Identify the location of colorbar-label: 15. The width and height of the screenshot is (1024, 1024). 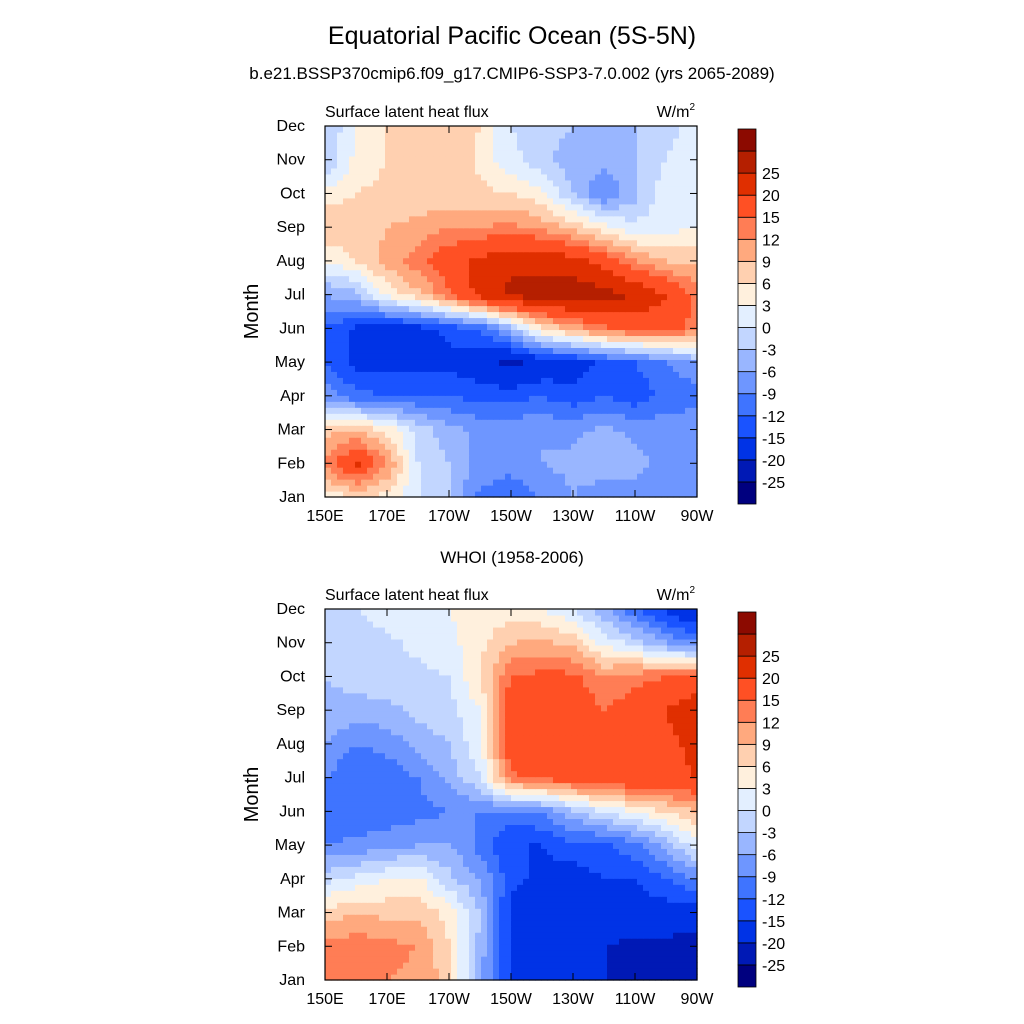
(771, 218).